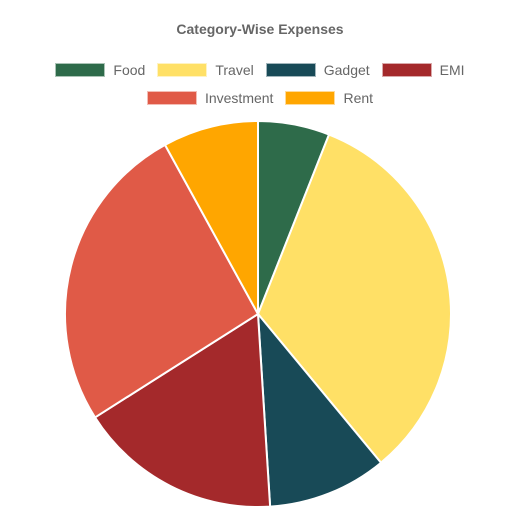  I want to click on legend-item-rent: Rent, so click(329, 98).